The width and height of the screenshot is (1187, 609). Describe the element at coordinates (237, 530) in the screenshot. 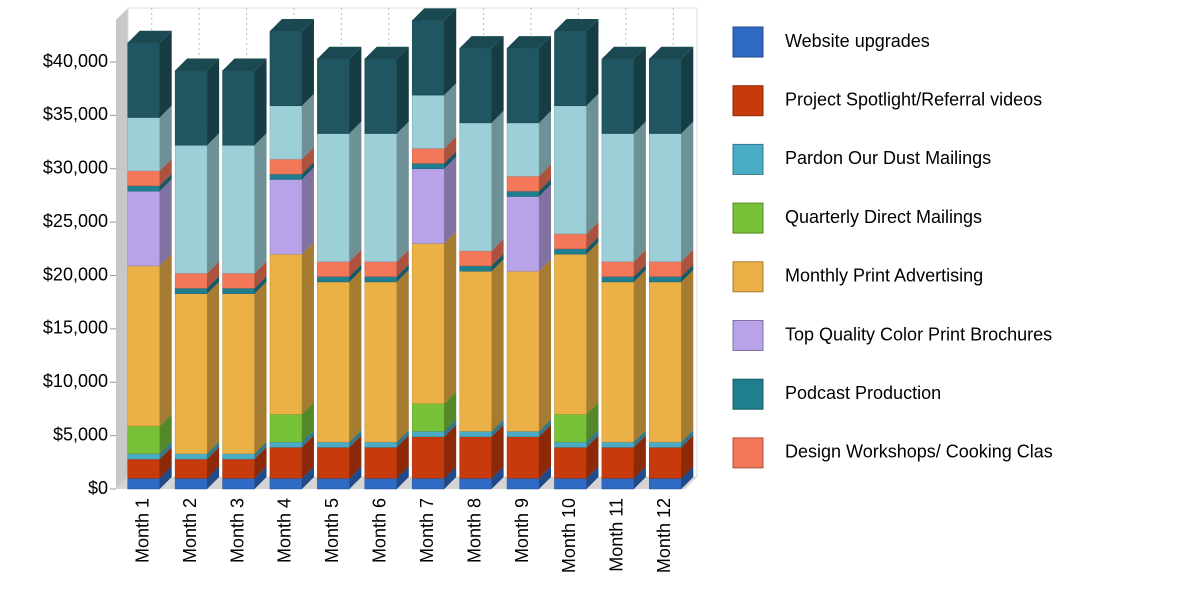

I see `x-tick-label: Month 3` at that location.